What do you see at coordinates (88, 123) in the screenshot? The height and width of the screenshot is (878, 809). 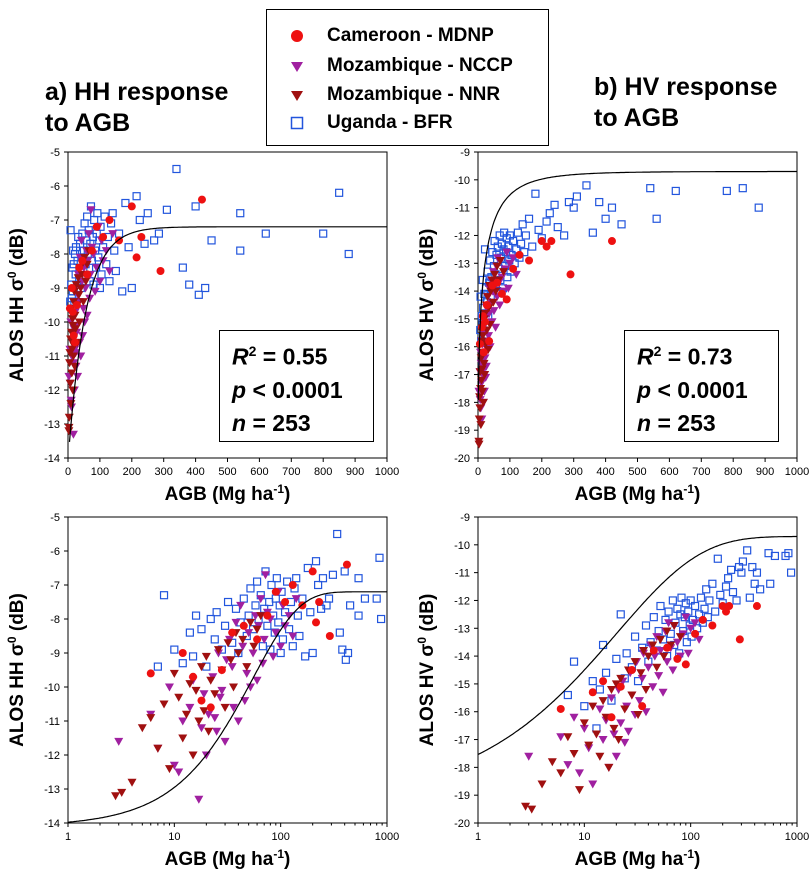 I see `panel-a-title-line2: to AGB` at bounding box center [88, 123].